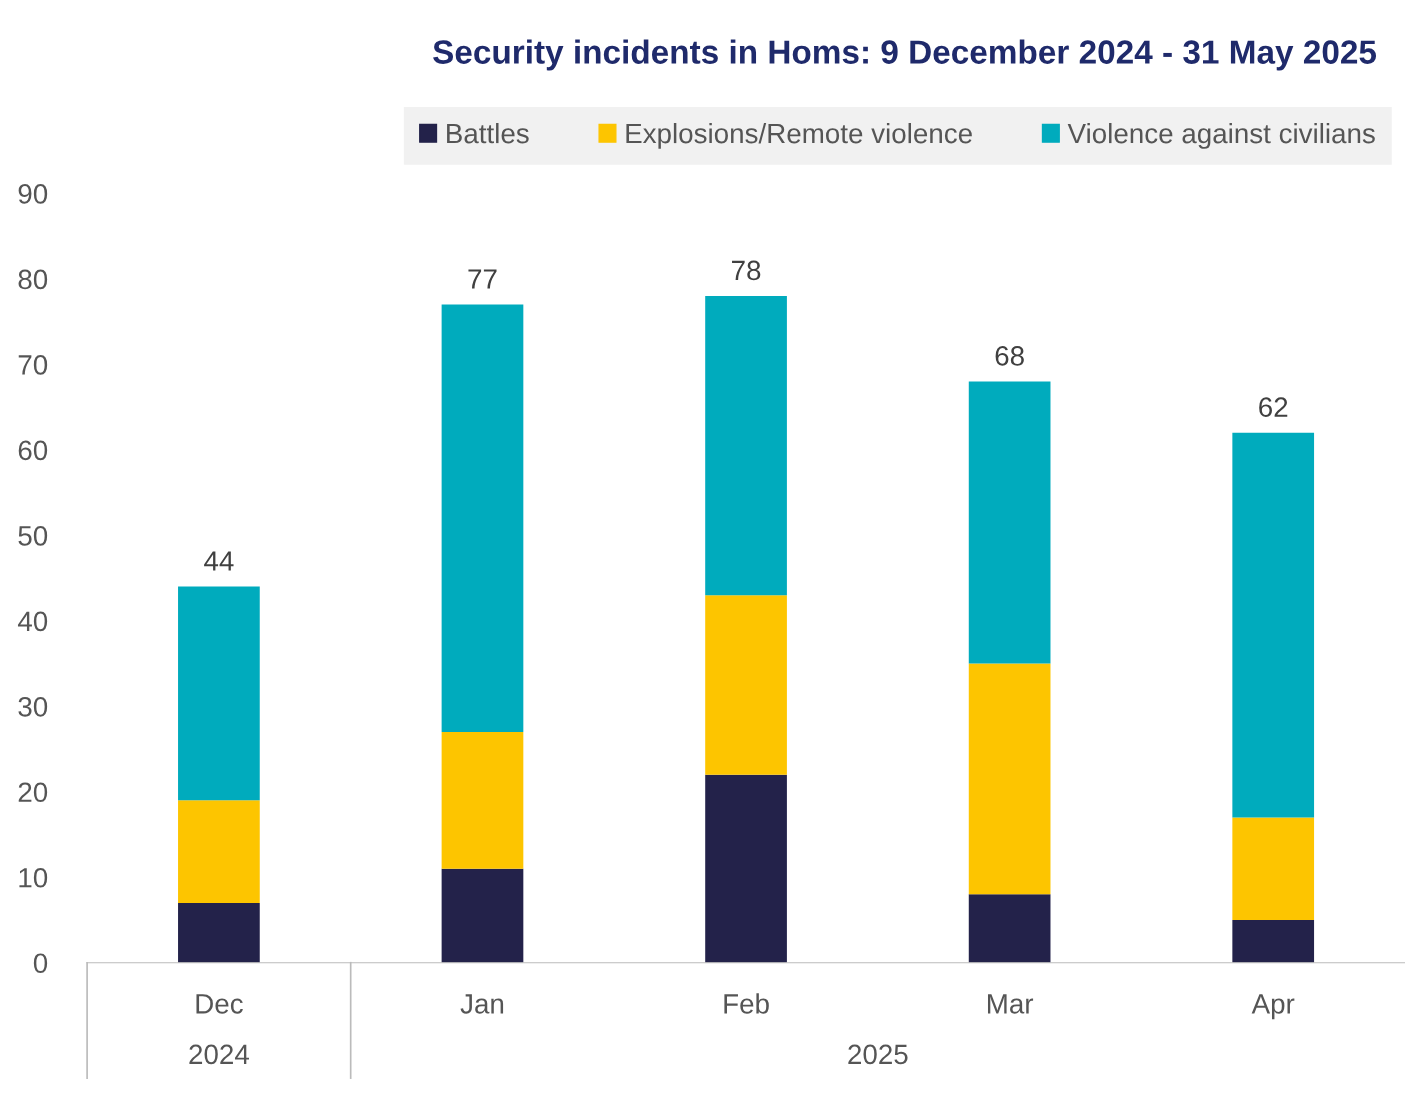  I want to click on x-tick-label: Mar, so click(1010, 1004).